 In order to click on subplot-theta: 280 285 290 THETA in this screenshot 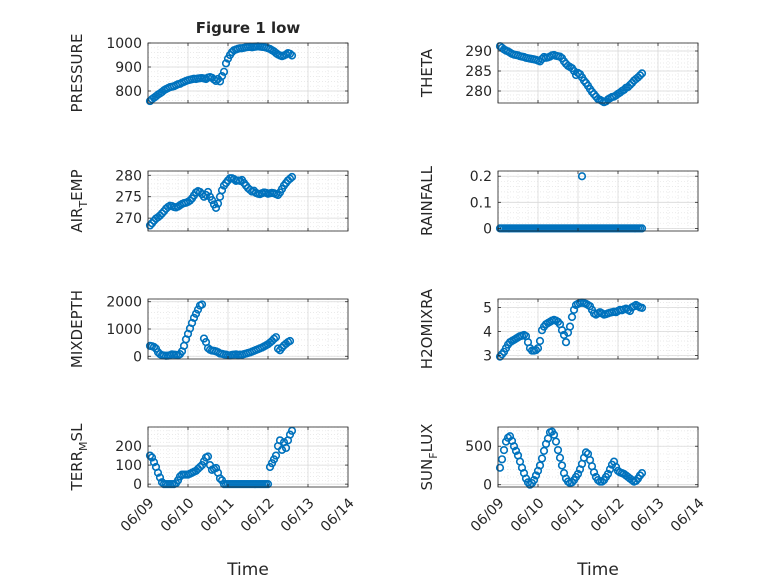, I will do `click(558, 74)`.